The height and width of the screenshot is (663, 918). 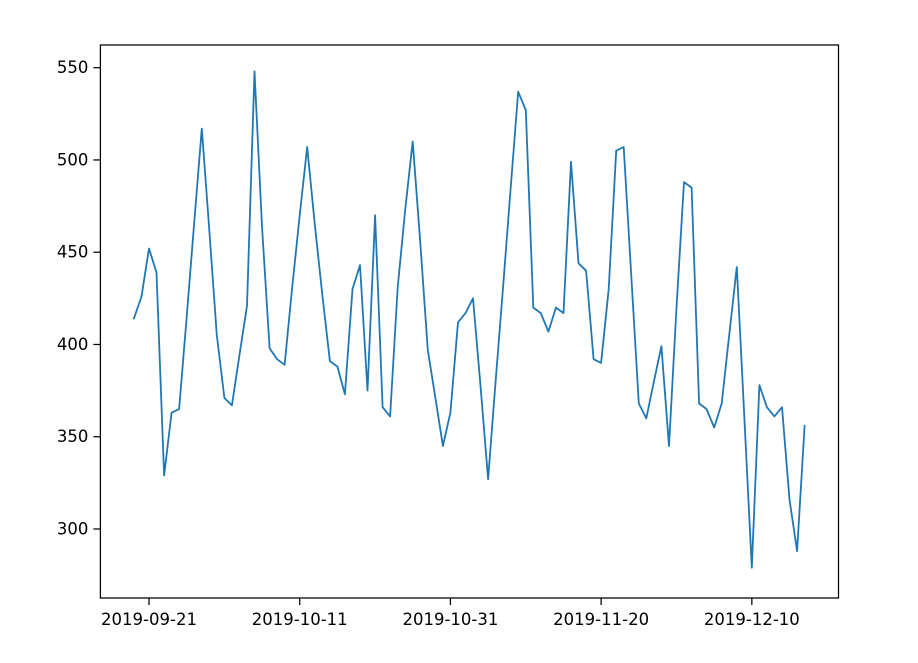 What do you see at coordinates (601, 619) in the screenshot?
I see `x-tick-label: 2019-11-20` at bounding box center [601, 619].